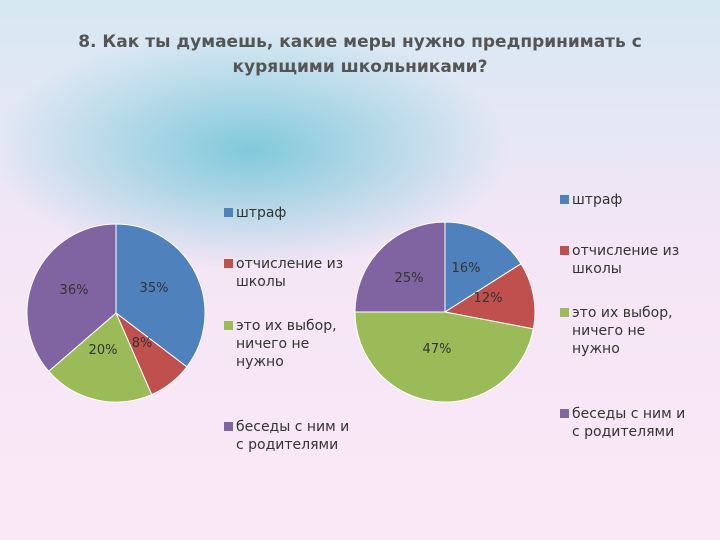  I want to click on chart-1-legend-label-4: беседы с ним и с родителями, so click(293, 436).